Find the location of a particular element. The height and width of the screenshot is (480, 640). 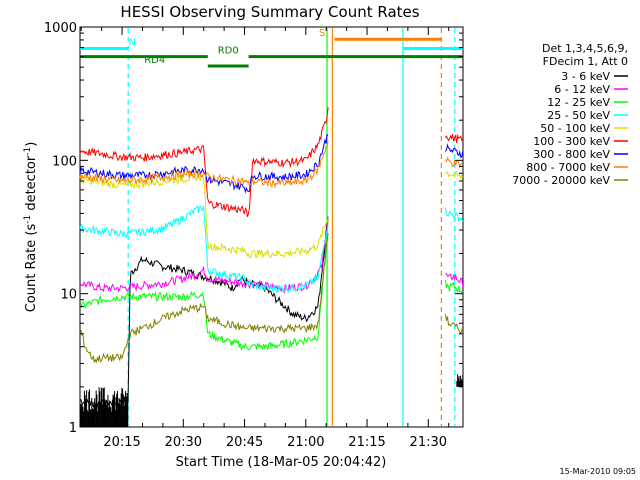

legend-entry: 25 - 50 keV is located at coordinates (578, 115).